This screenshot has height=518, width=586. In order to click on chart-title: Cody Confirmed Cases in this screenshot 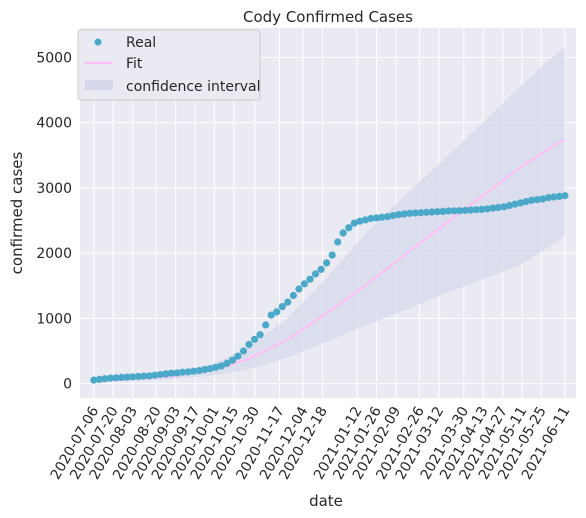, I will do `click(328, 17)`.